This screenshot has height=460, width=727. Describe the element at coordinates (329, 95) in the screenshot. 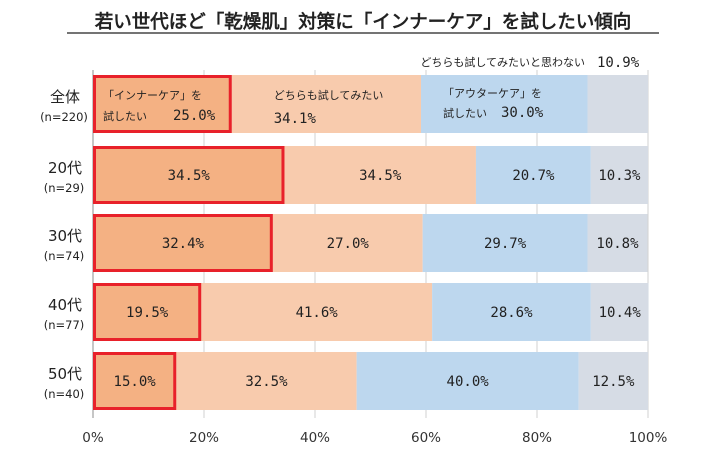

I see `segment-series-label: どちらも試してみたい` at that location.